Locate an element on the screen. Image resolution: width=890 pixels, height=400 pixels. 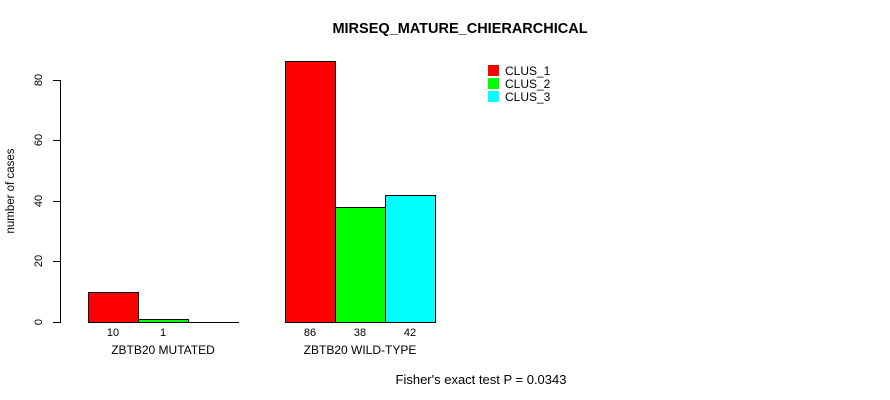
chart-title: MIRSEQ_MATURE_CHIERARCHICAL is located at coordinates (460, 29).